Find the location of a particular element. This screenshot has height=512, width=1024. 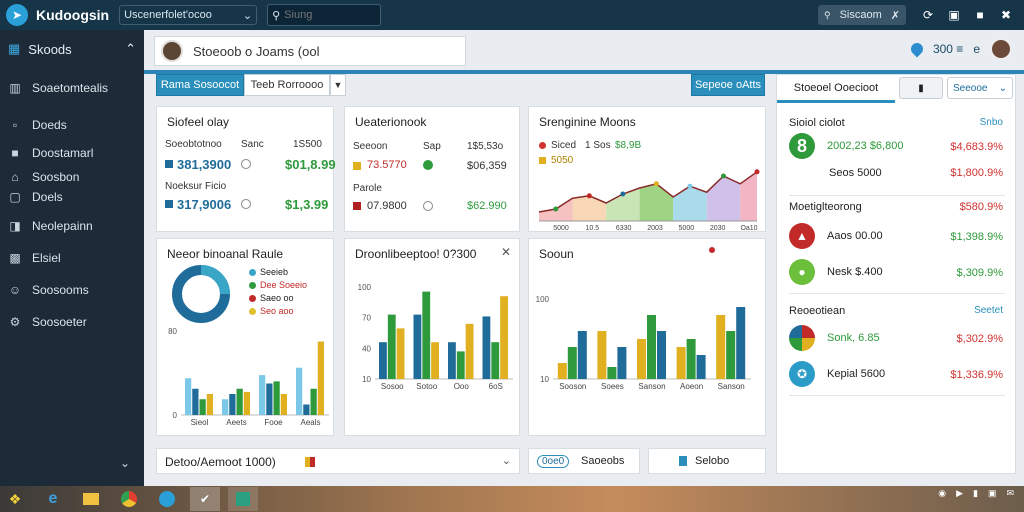

y-tick-label: 10 is located at coordinates (366, 379).